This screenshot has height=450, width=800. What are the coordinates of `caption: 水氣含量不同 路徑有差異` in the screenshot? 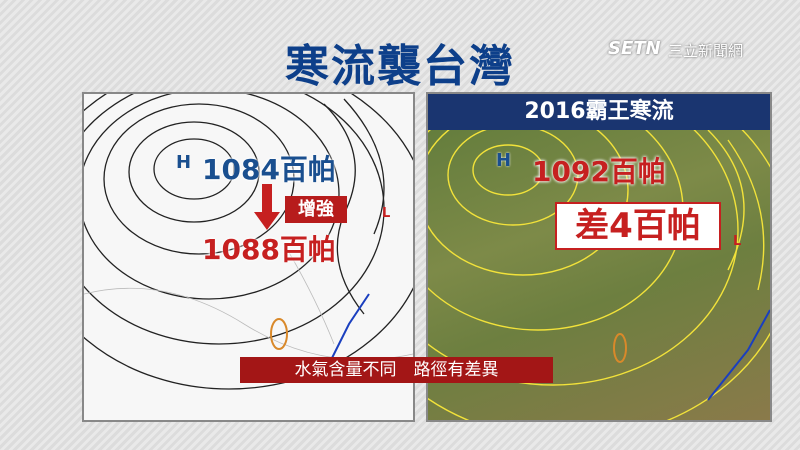 It's located at (396, 370).